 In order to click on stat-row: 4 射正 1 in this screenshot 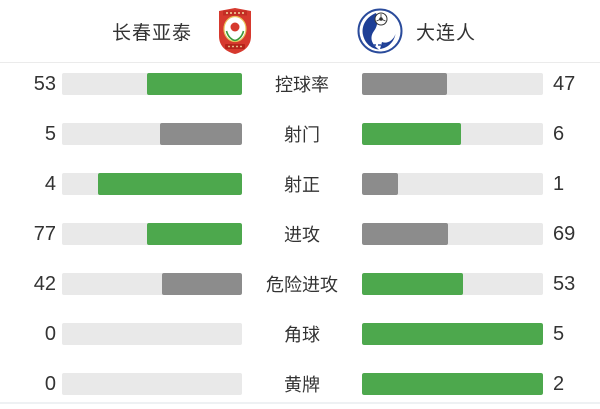, I will do `click(300, 184)`.